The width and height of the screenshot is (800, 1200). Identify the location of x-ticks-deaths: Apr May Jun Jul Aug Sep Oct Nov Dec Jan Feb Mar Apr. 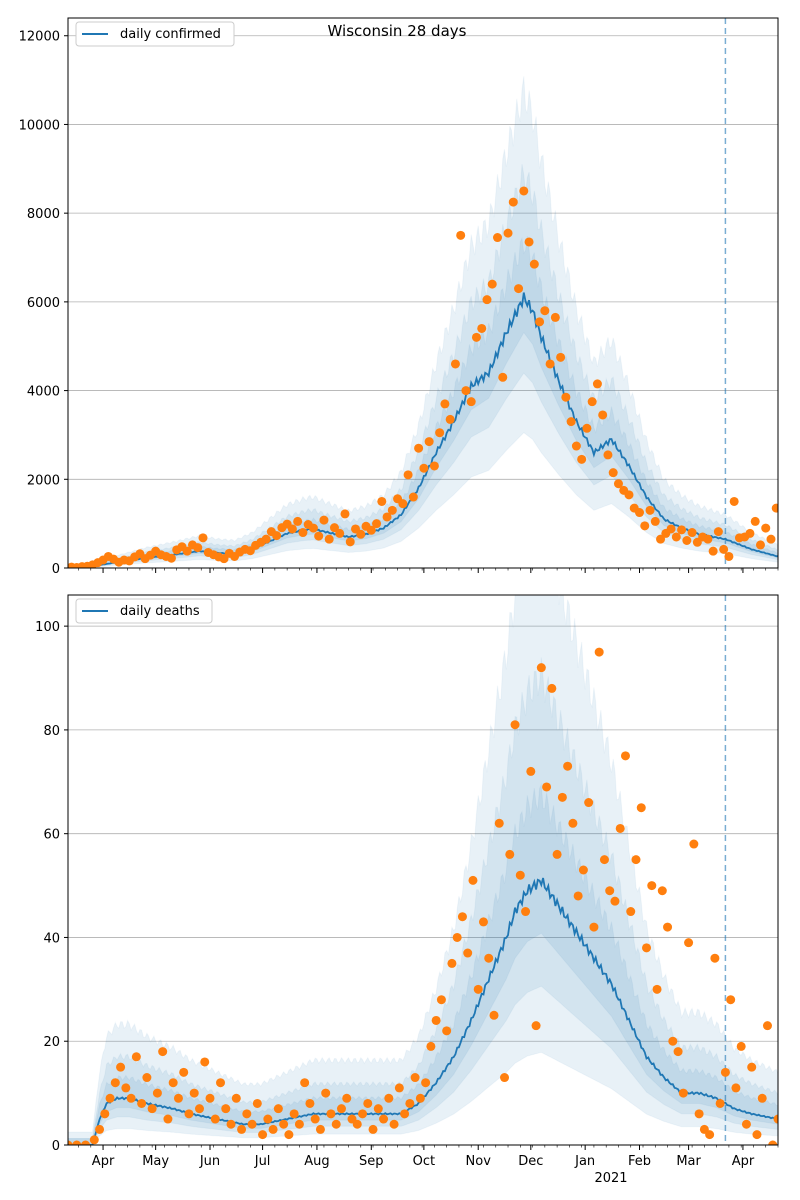
(428, 1157).